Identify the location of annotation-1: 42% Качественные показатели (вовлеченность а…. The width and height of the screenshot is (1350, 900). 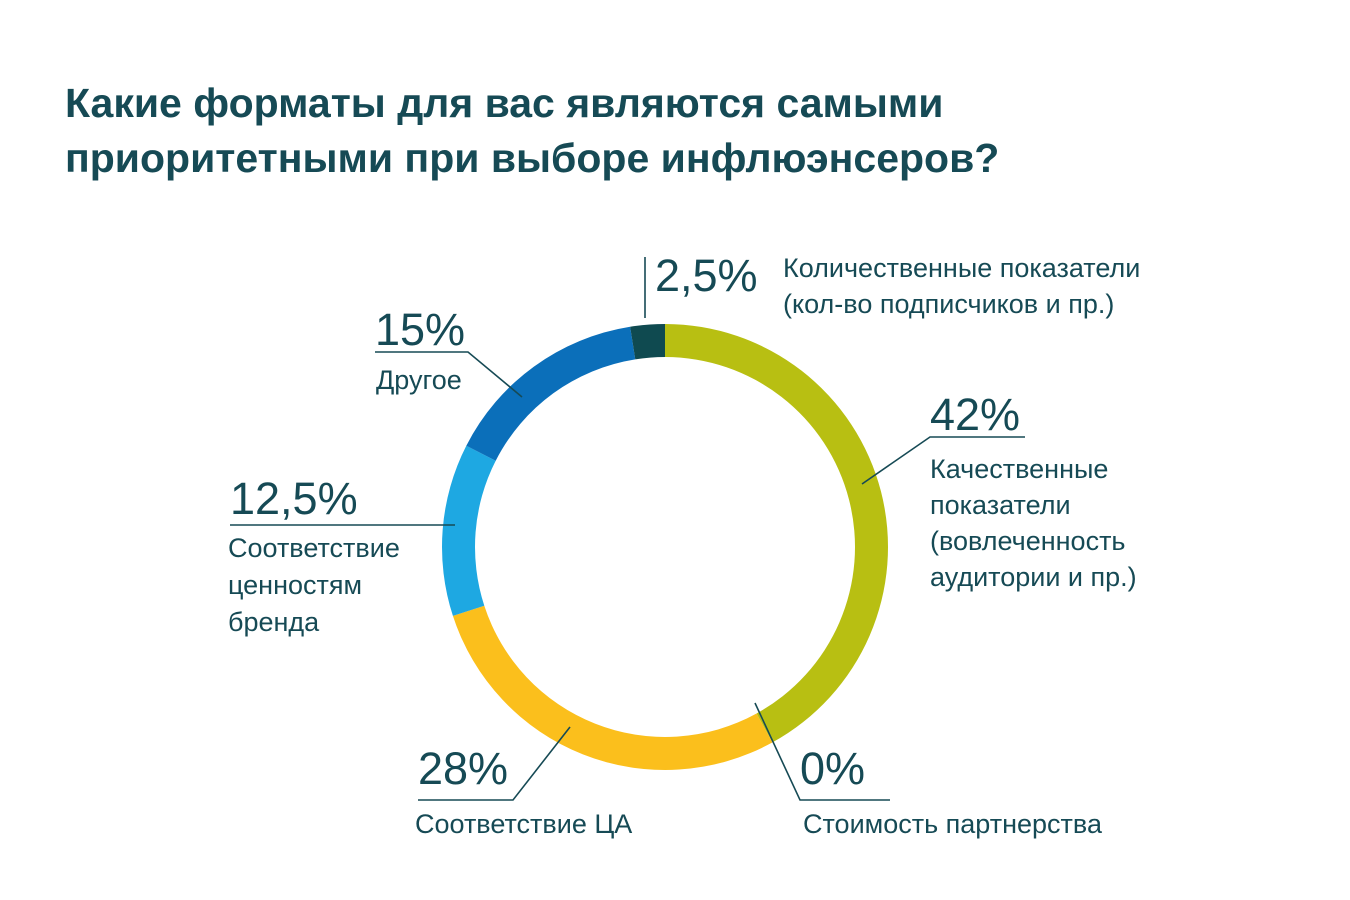
(999, 490).